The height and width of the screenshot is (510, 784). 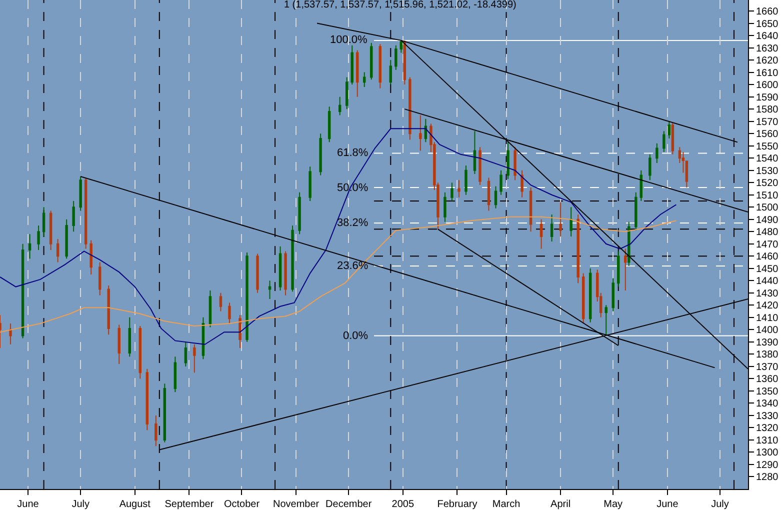 What do you see at coordinates (767, 110) in the screenshot?
I see `y-tick-label: 1580` at bounding box center [767, 110].